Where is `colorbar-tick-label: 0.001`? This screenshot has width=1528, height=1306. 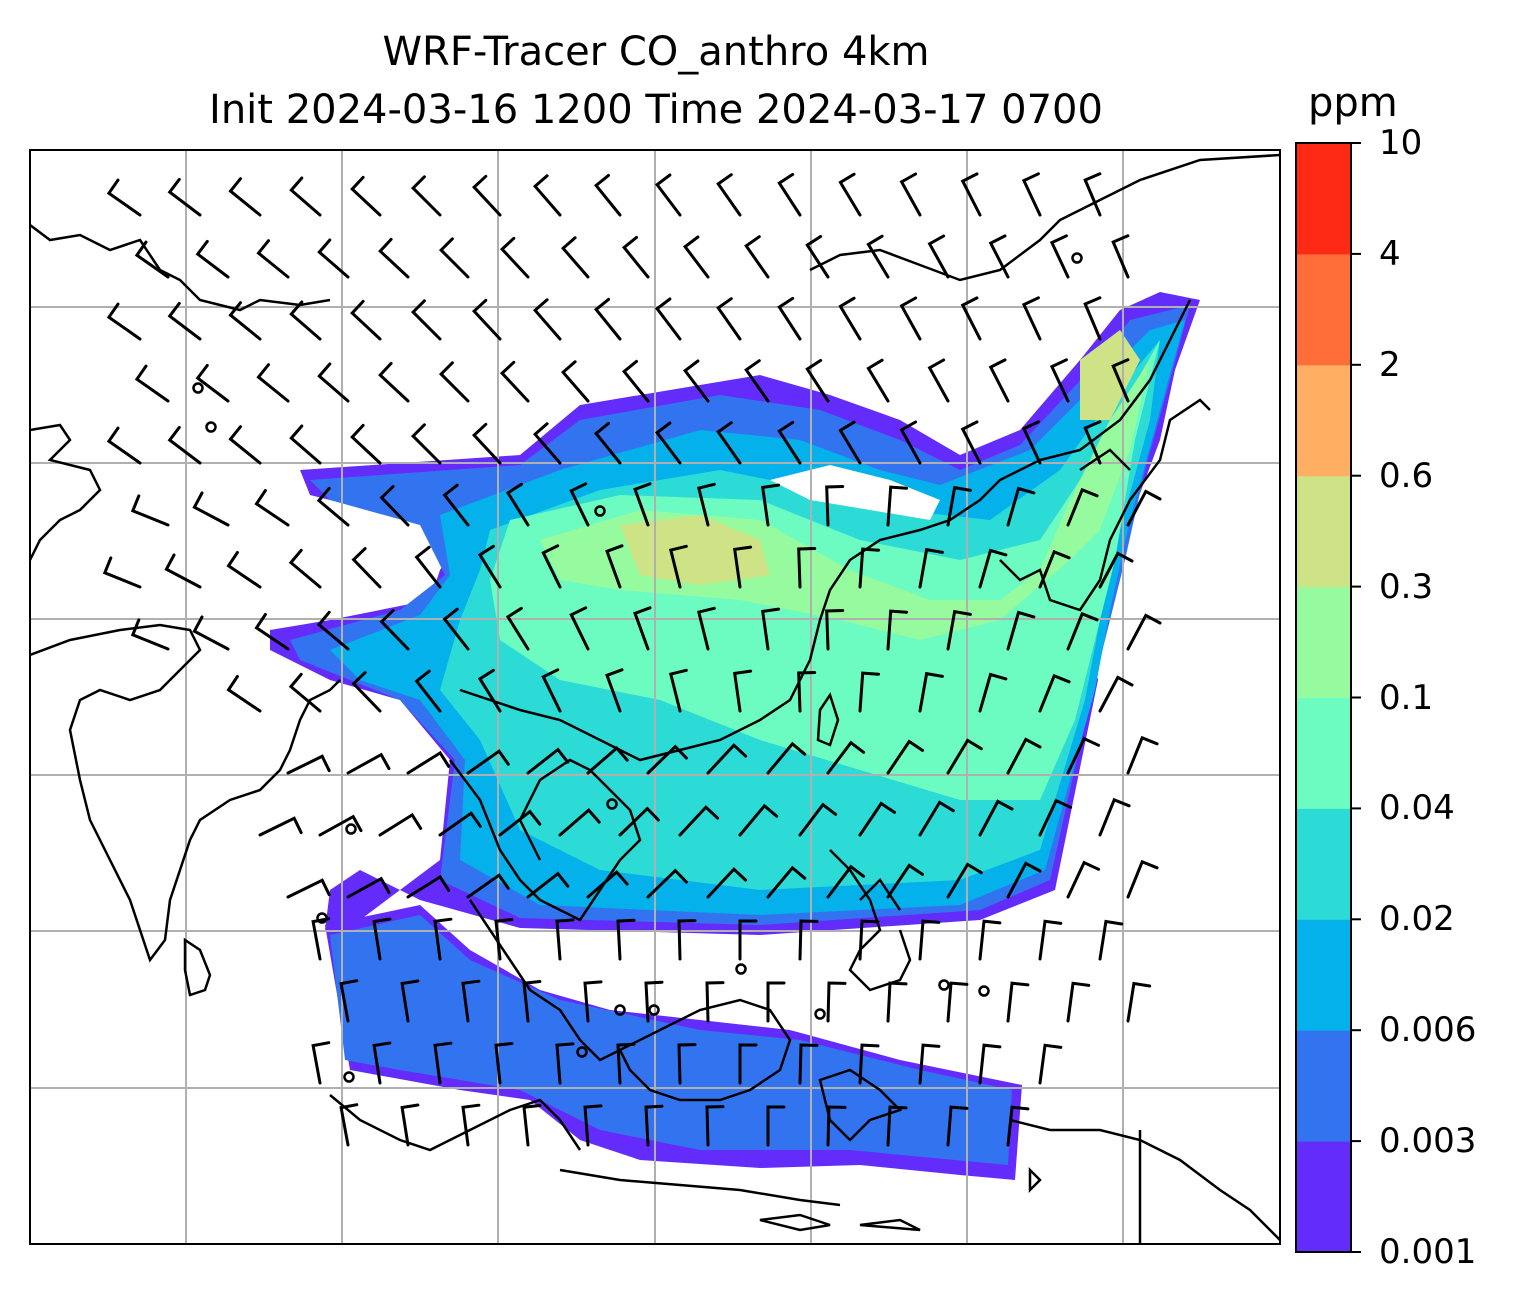 colorbar-tick-label: 0.001 is located at coordinates (1428, 1252).